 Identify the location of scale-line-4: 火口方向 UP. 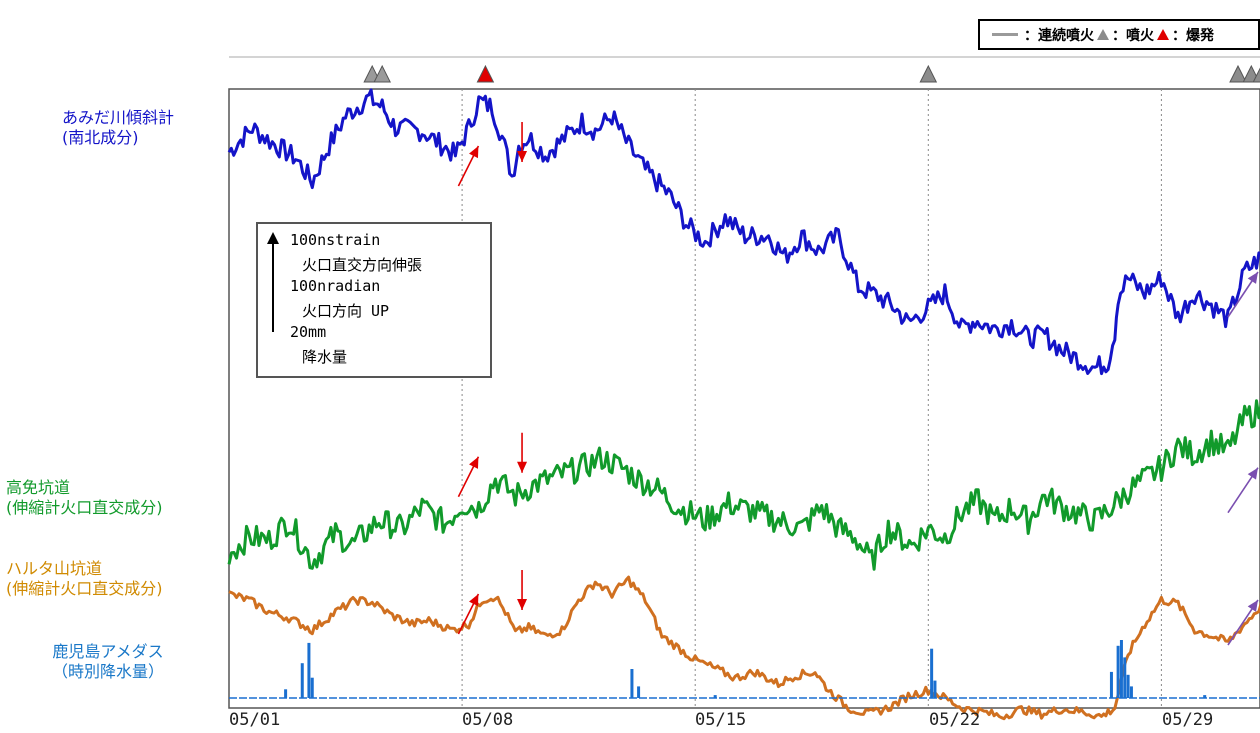
(346, 311).